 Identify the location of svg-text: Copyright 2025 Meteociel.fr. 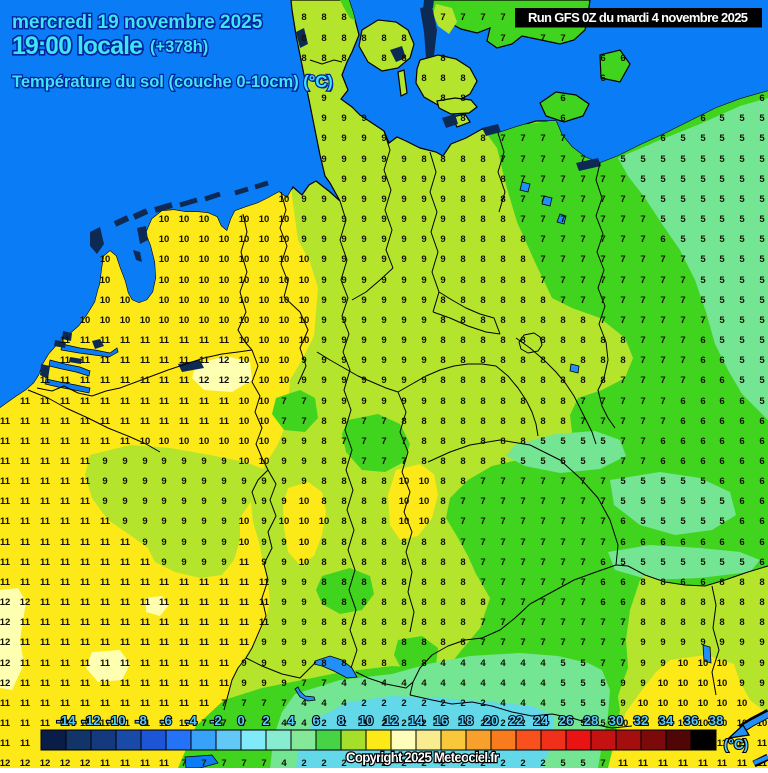
(423, 757).